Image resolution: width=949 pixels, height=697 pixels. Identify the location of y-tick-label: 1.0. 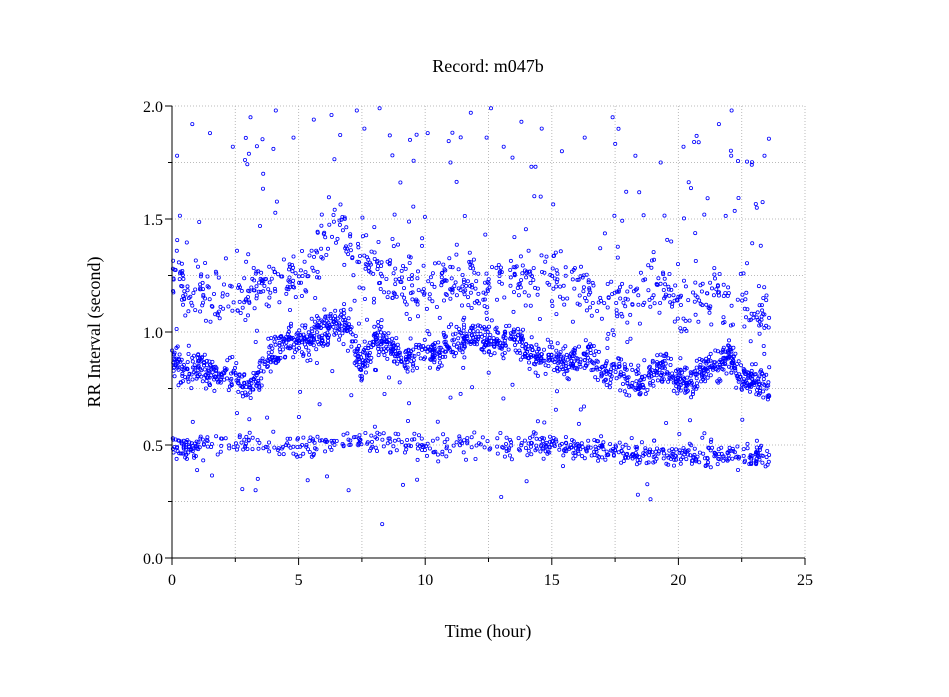
(153, 333).